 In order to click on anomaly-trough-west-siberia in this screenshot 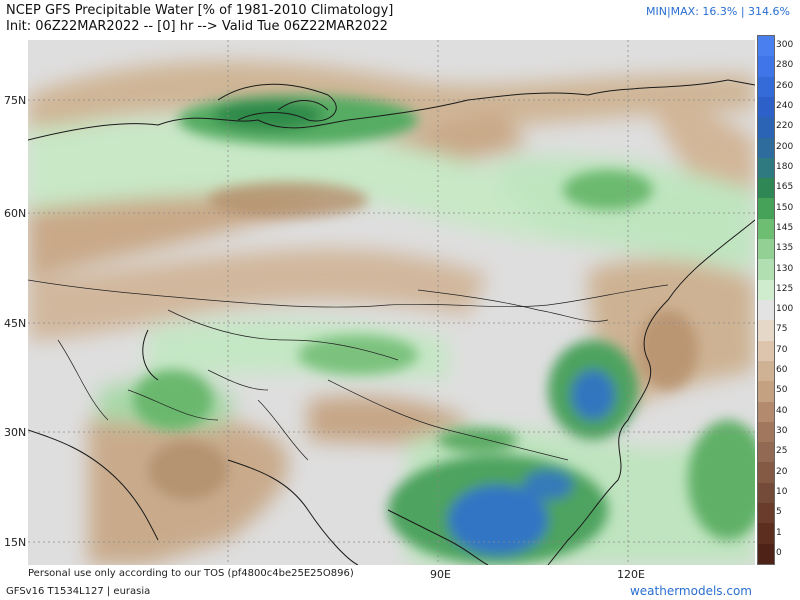, I will do `click(288, 200)`.